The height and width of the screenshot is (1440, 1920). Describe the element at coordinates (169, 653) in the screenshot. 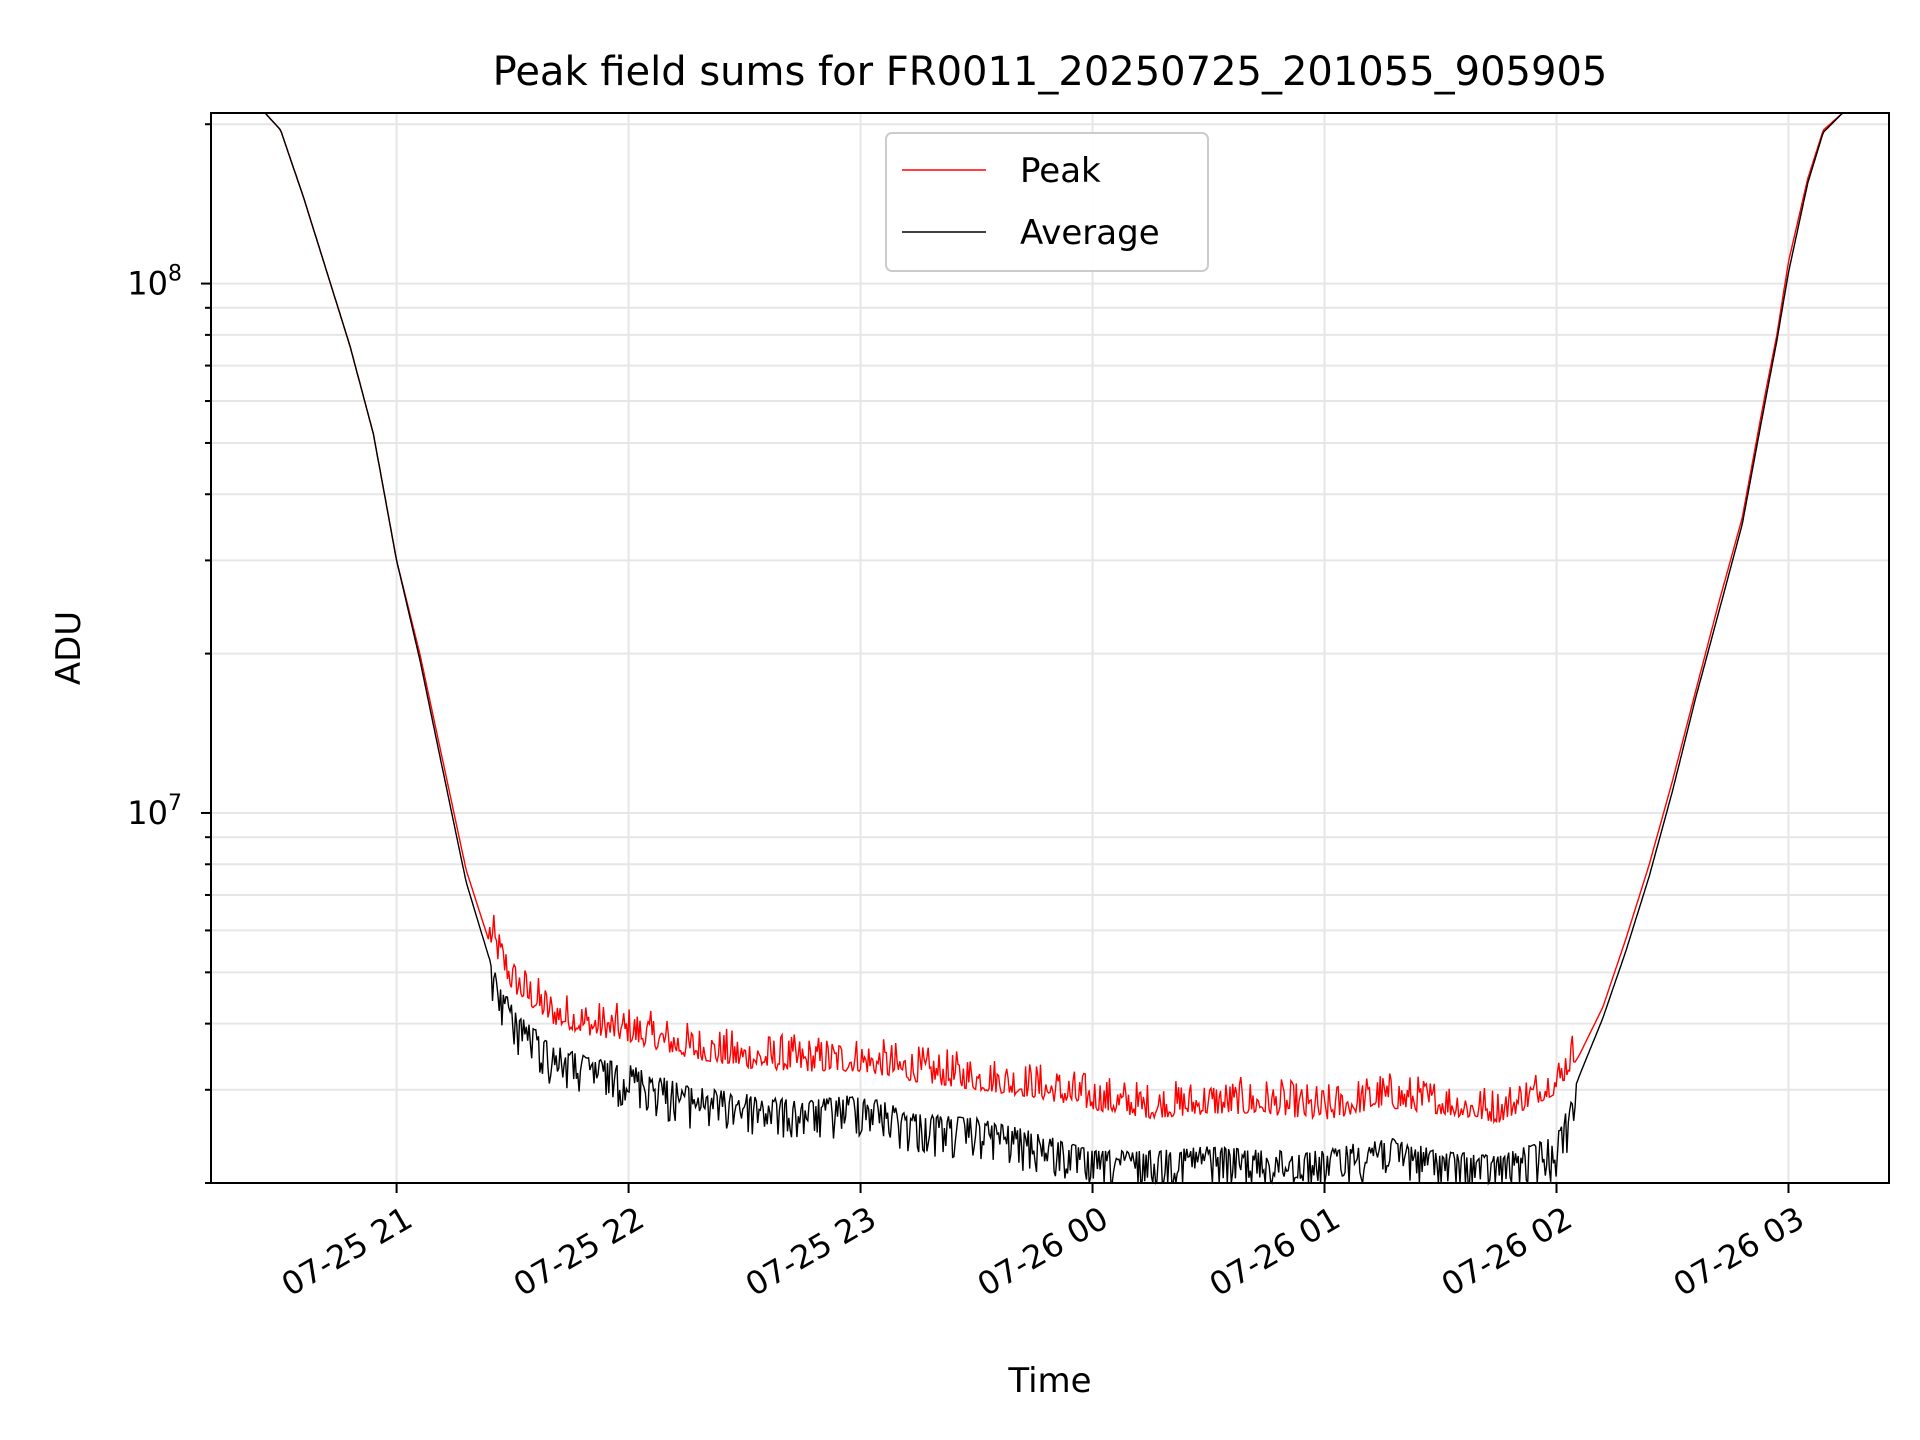

I see `y-axis-ticks: 107 108` at that location.